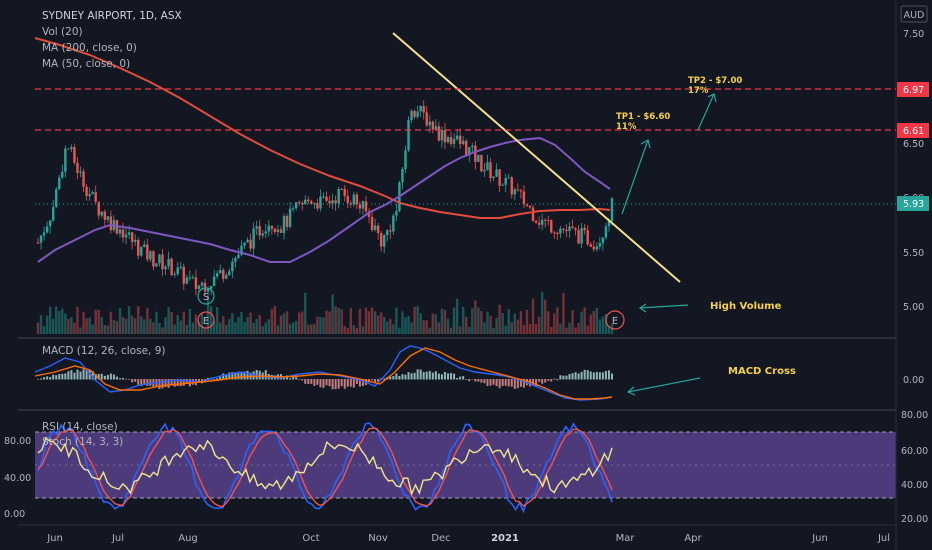  What do you see at coordinates (465, 465) in the screenshot?
I see `rsi-band` at bounding box center [465, 465].